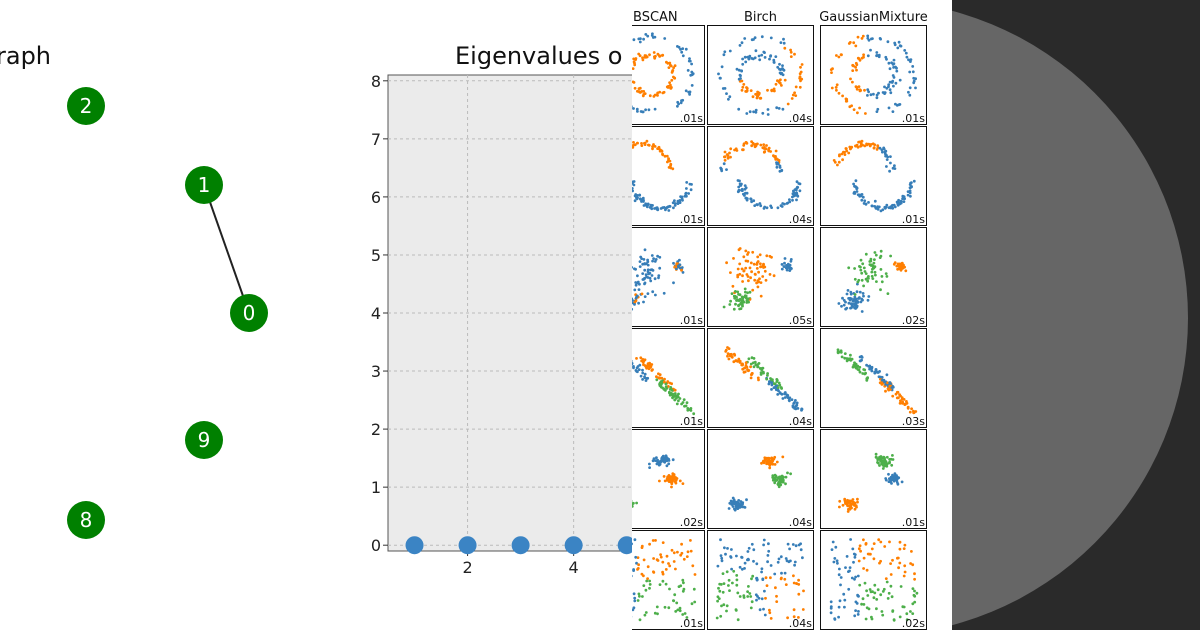 The image size is (1200, 630). Describe the element at coordinates (655, 17) in the screenshot. I see `column-title: BSCAN` at that location.